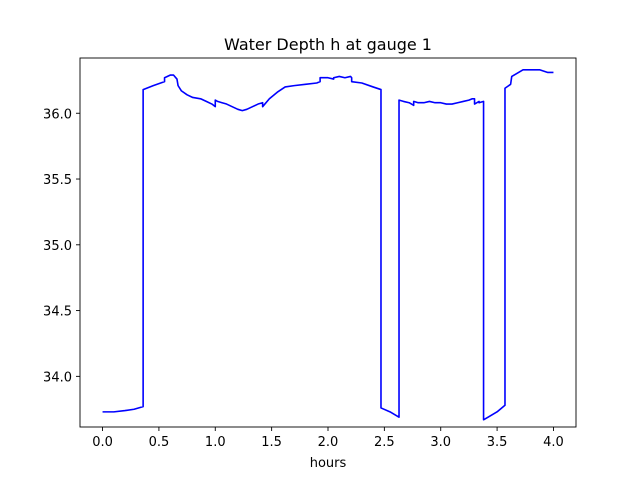 This screenshot has width=640, height=480. What do you see at coordinates (57, 114) in the screenshot?
I see `y-tick-label: 36.0` at bounding box center [57, 114].